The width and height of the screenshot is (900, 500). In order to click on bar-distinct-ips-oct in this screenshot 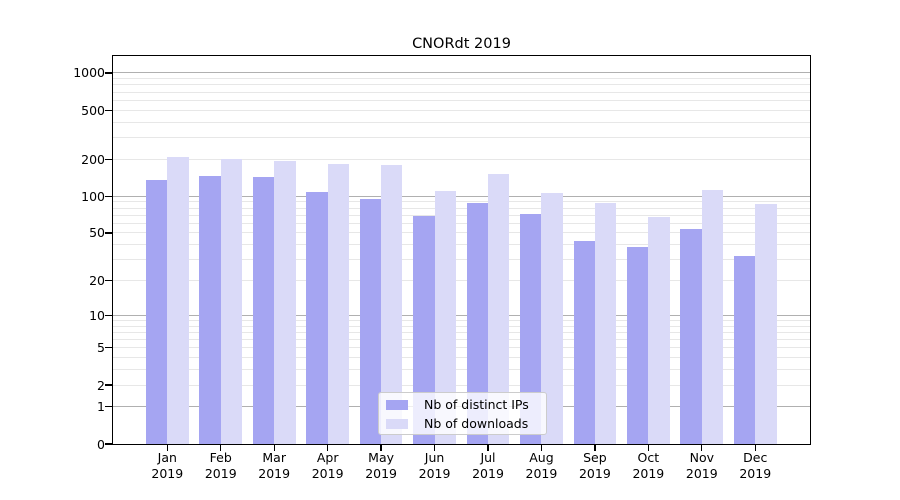, I will do `click(637, 345)`.